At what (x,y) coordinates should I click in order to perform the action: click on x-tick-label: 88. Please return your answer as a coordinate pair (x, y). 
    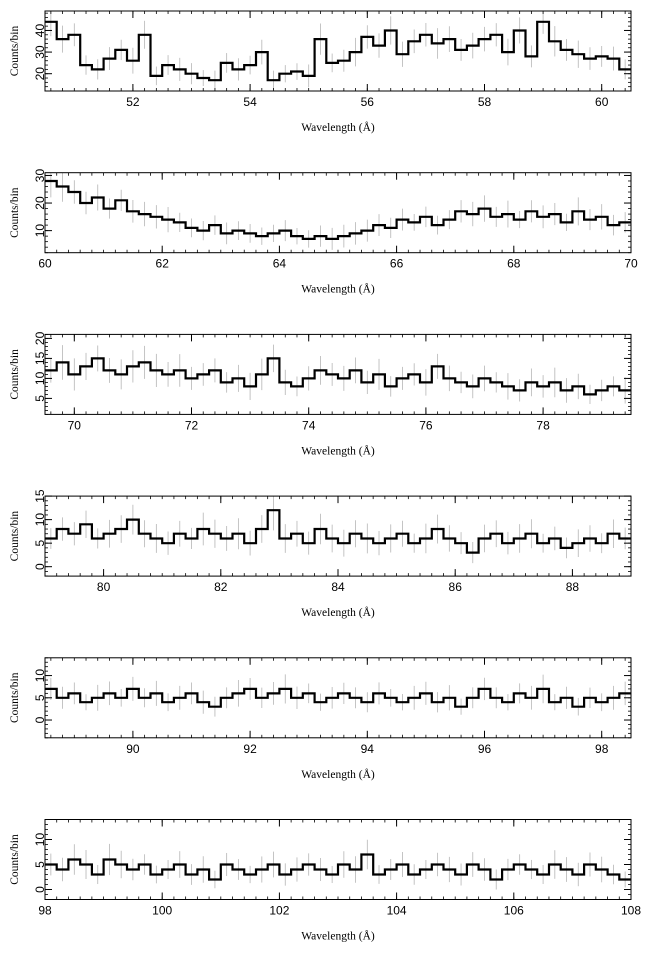
    Looking at the image, I should click on (573, 587).